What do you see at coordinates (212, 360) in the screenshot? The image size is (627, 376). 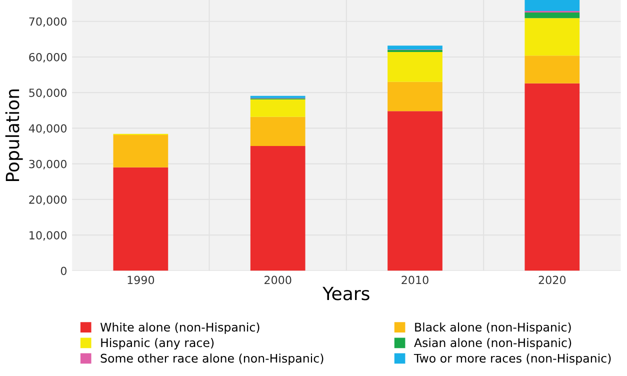 I see `legend-label: Some other race alone (non-Hispanic)` at bounding box center [212, 360].